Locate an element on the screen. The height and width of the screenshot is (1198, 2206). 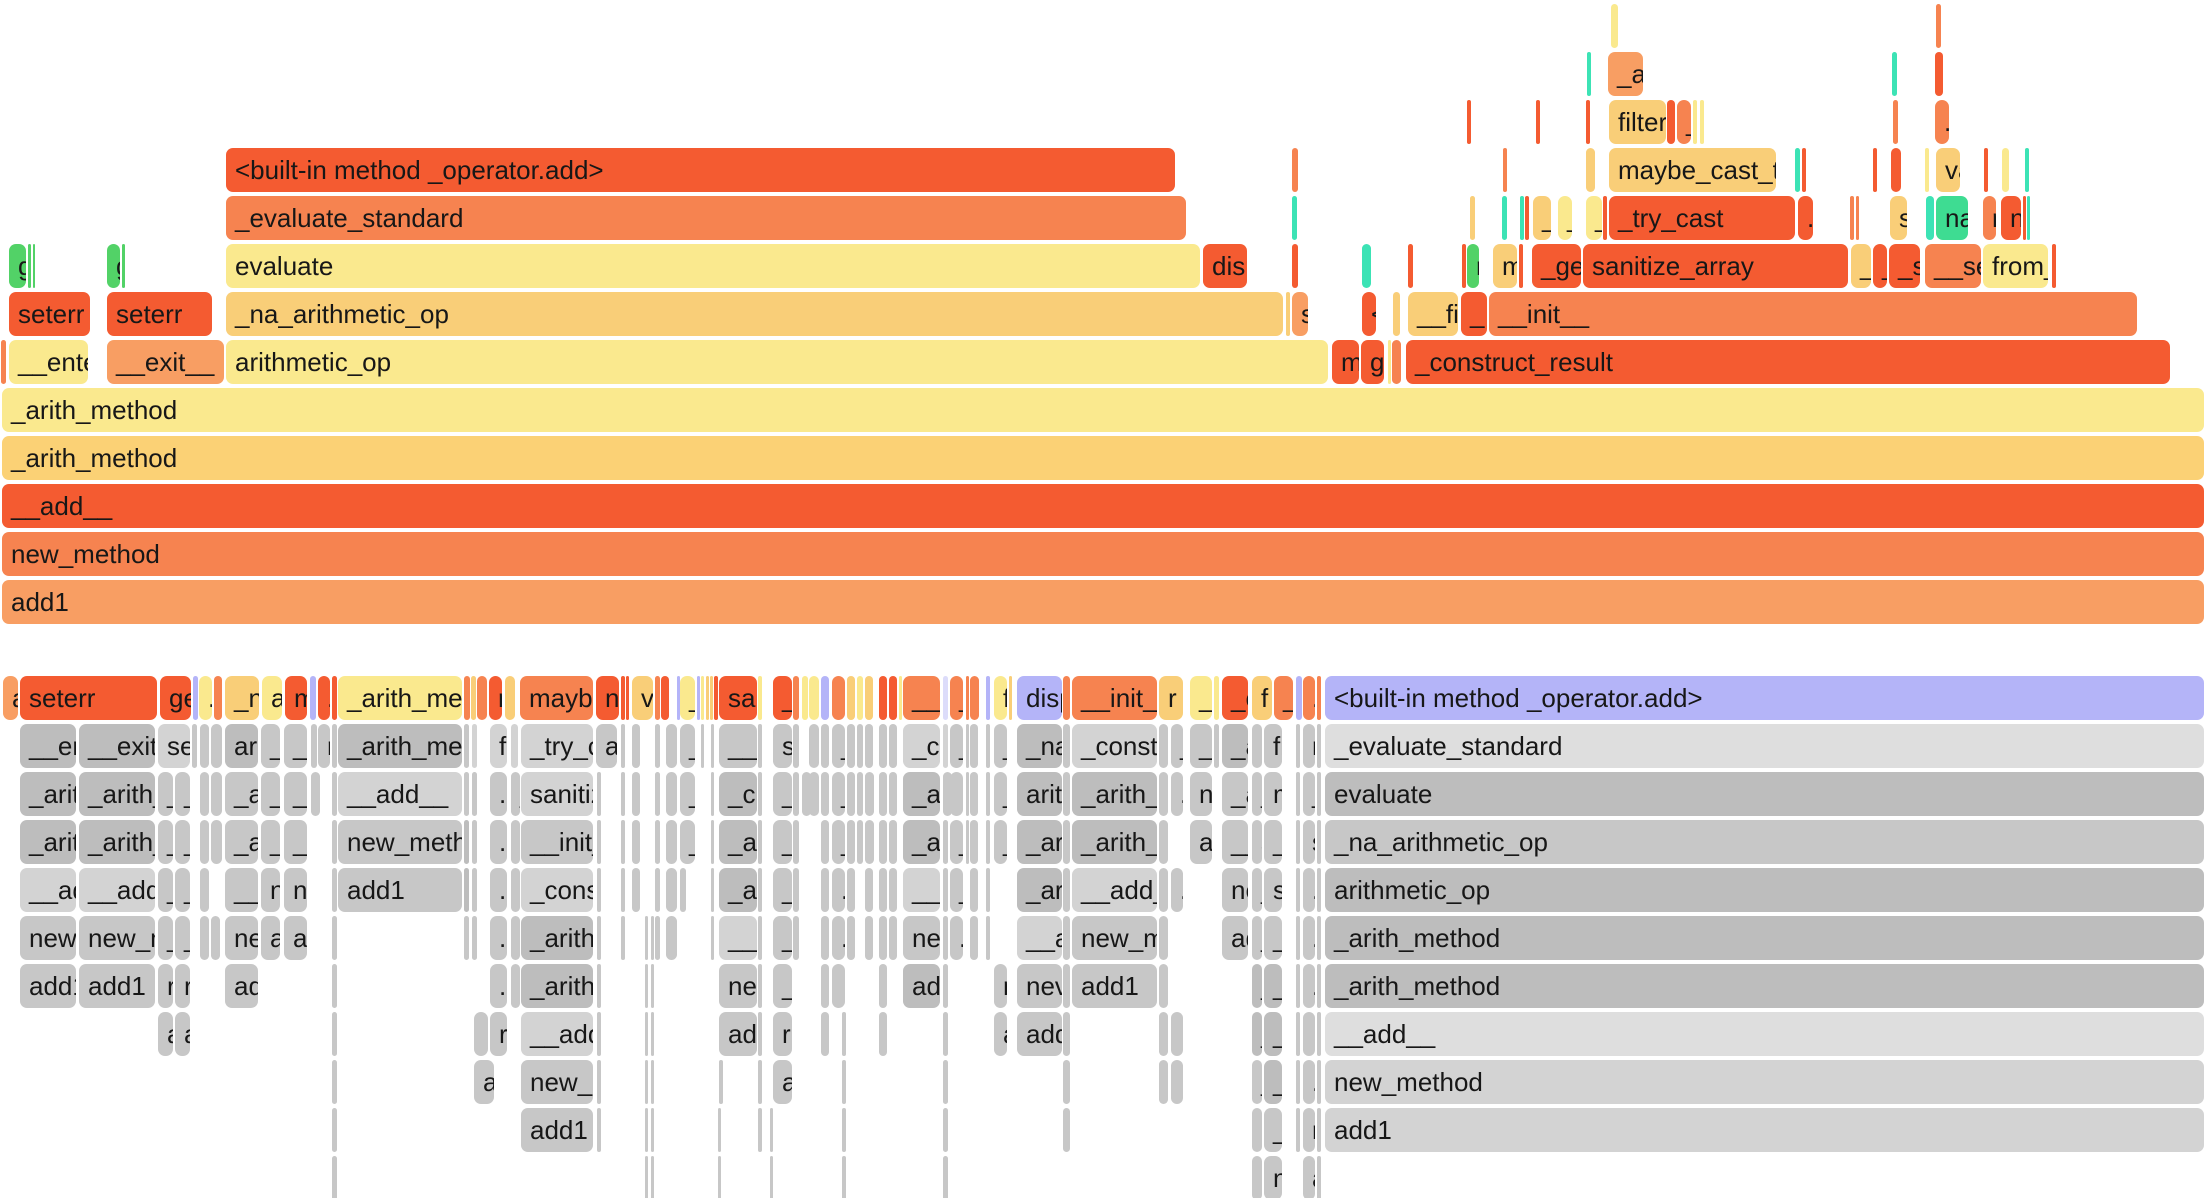
flame-bar-enter: __enter__ is located at coordinates (48, 746).